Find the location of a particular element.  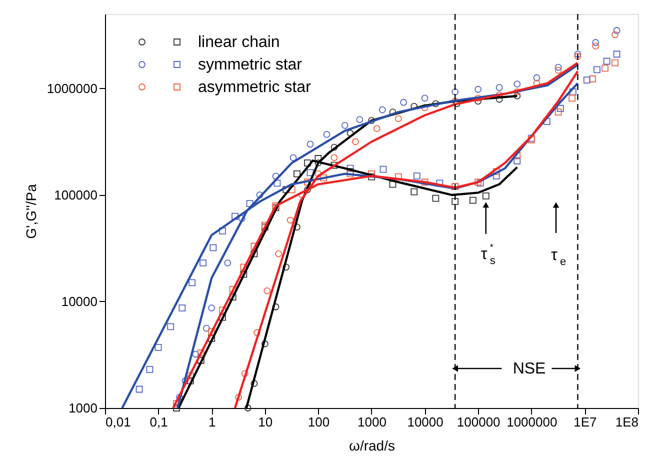

x-tick-label: 1E8 is located at coordinates (626, 422).